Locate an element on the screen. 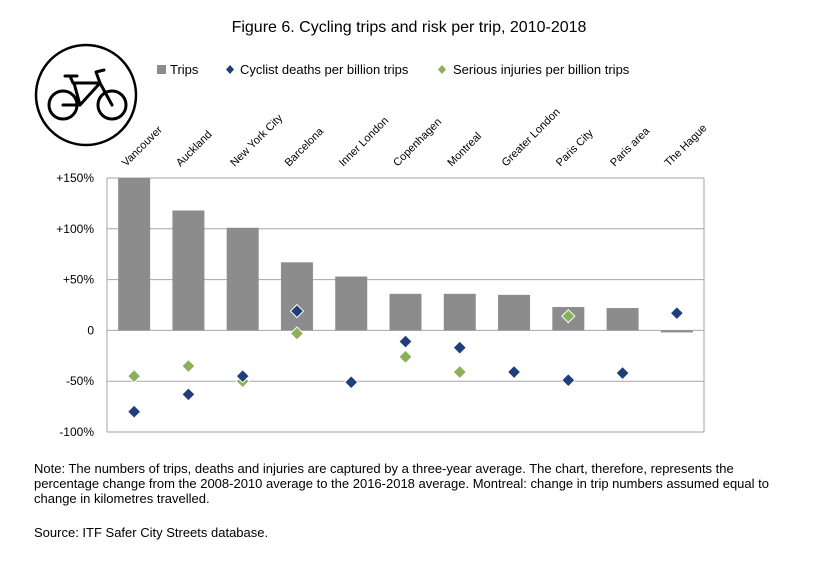 This screenshot has height=571, width=818. legend-label-trips: Trips is located at coordinates (184, 69).